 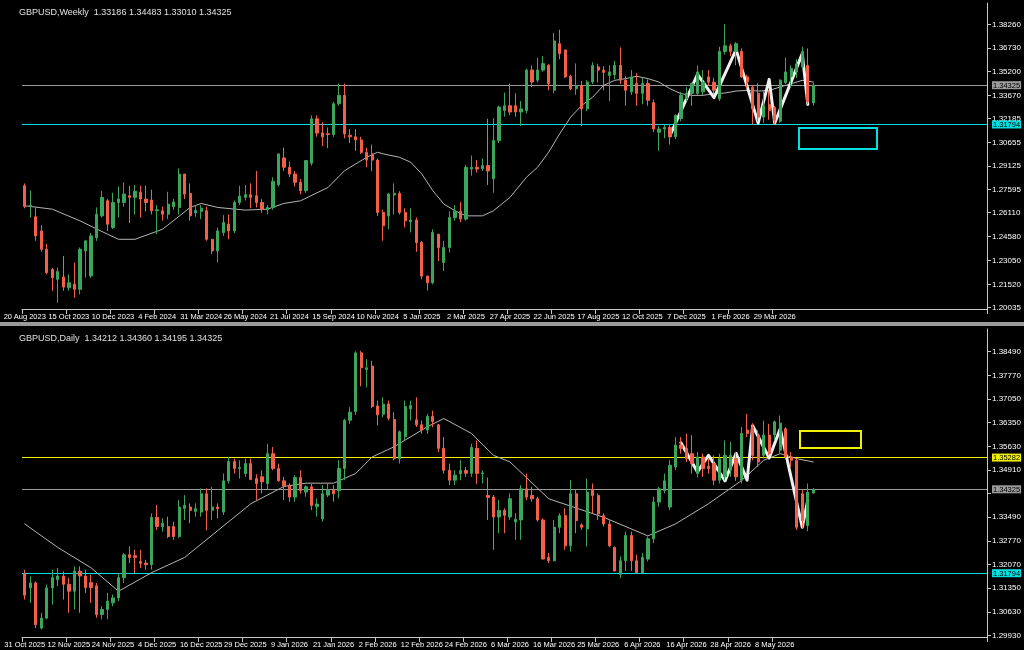 What do you see at coordinates (1007, 260) in the screenshot?
I see `y-tick-label: 1.23050` at bounding box center [1007, 260].